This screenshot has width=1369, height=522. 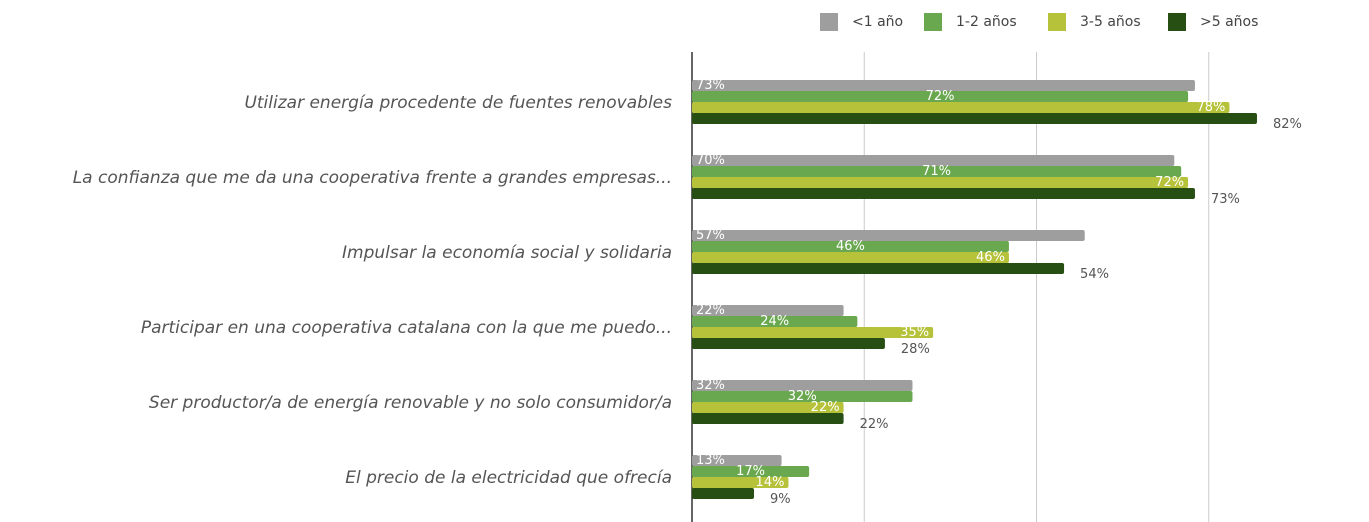 I want to click on data-label: 78%, so click(x=1211, y=107).